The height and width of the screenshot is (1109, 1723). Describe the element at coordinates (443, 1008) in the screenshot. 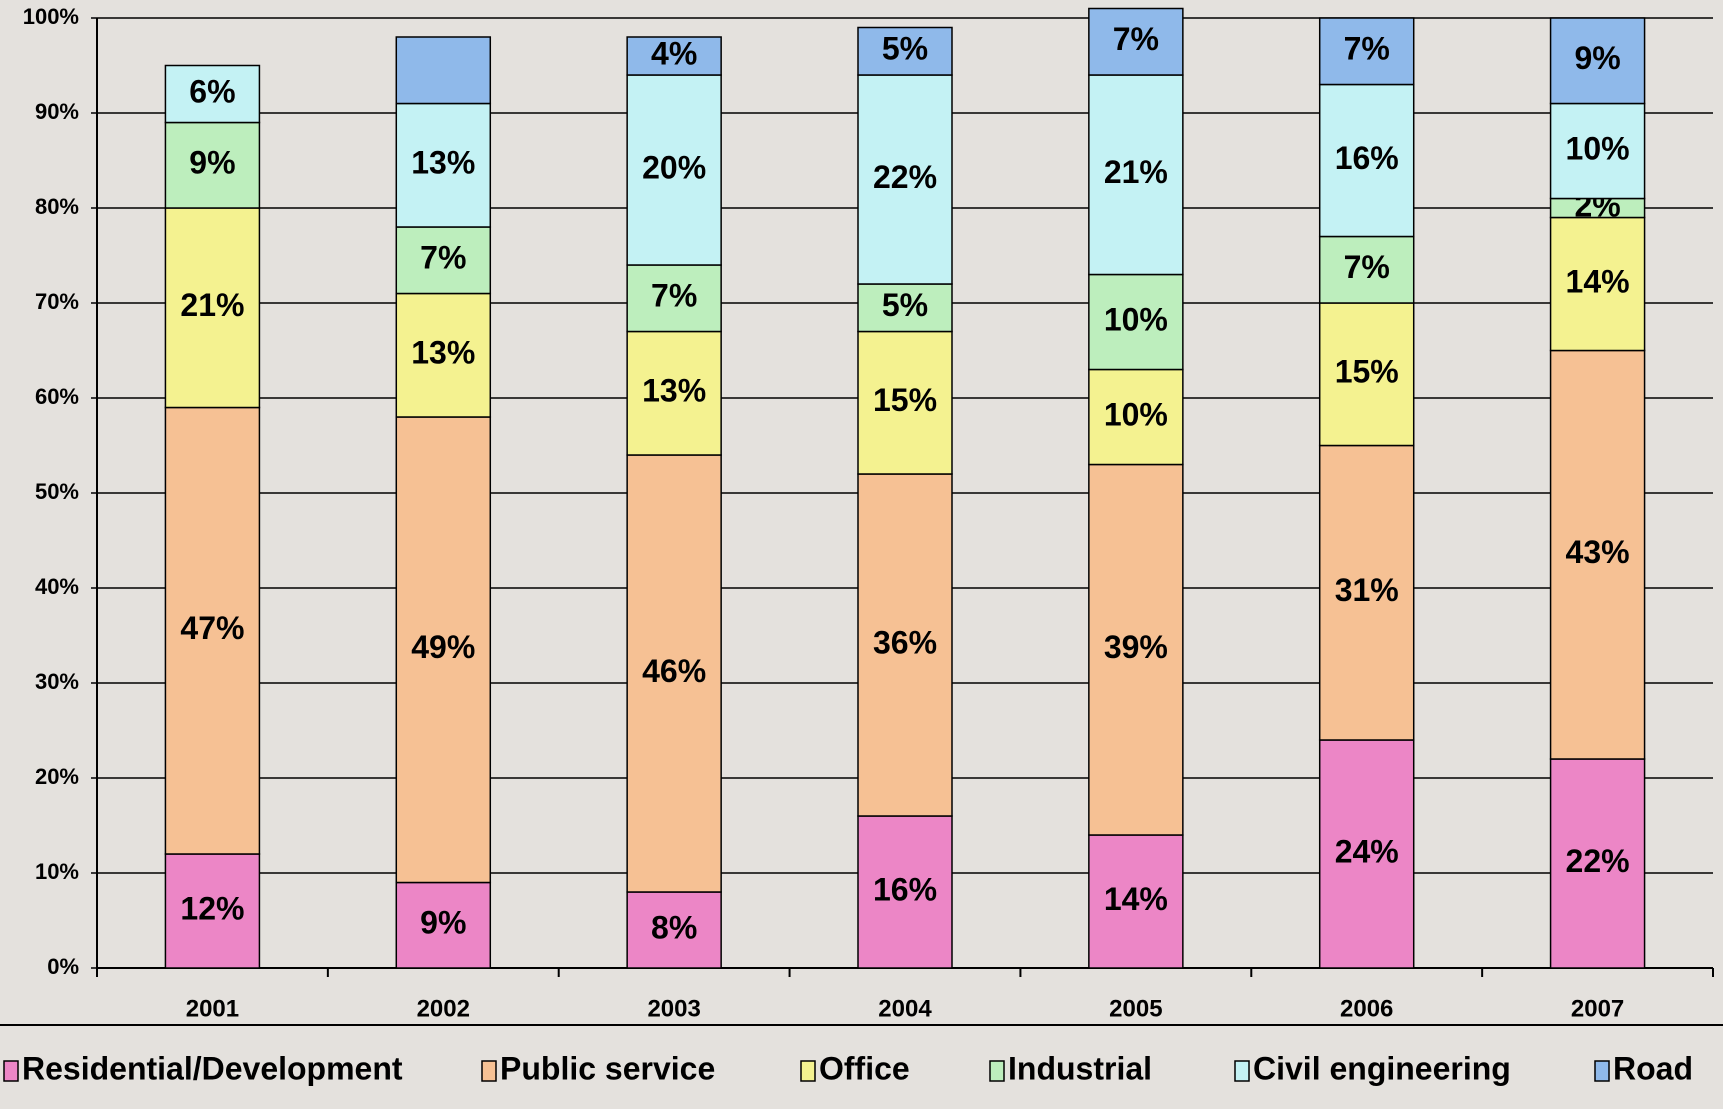

I see `x-tick-label: 2002` at that location.